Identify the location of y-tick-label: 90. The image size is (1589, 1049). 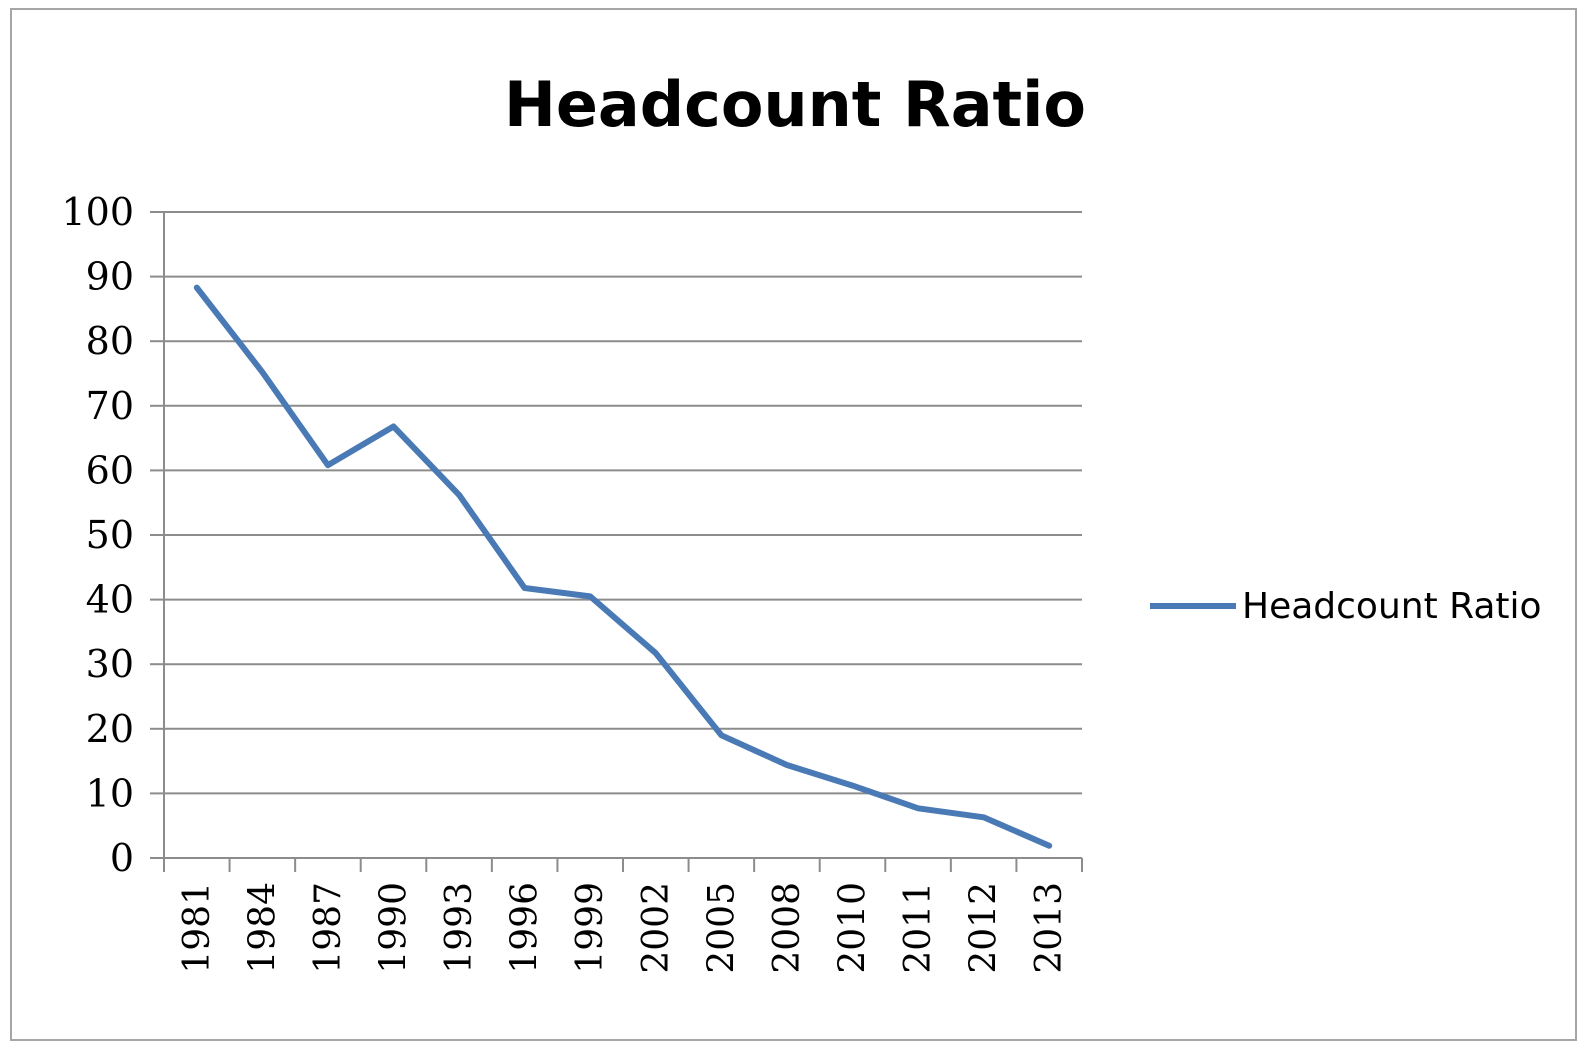
(110, 277).